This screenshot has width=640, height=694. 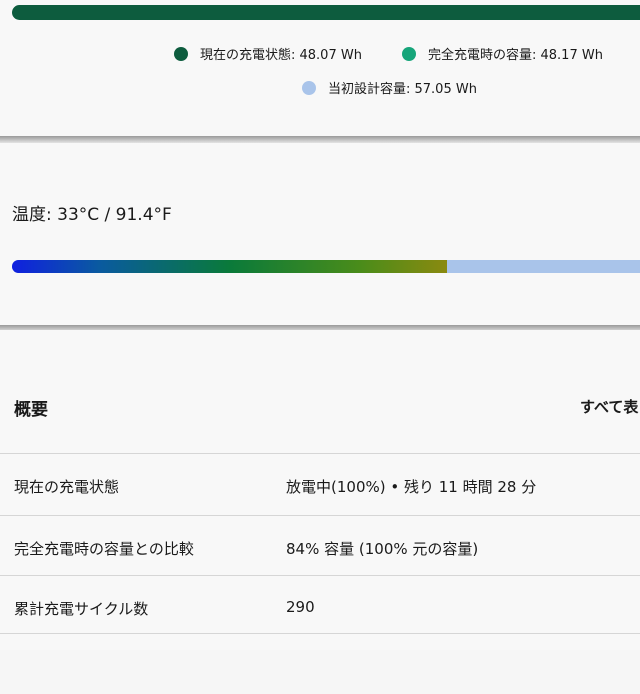 I want to click on legend-design-capacity: 当初設計容量: 57.05 Wh, so click(x=389, y=87).